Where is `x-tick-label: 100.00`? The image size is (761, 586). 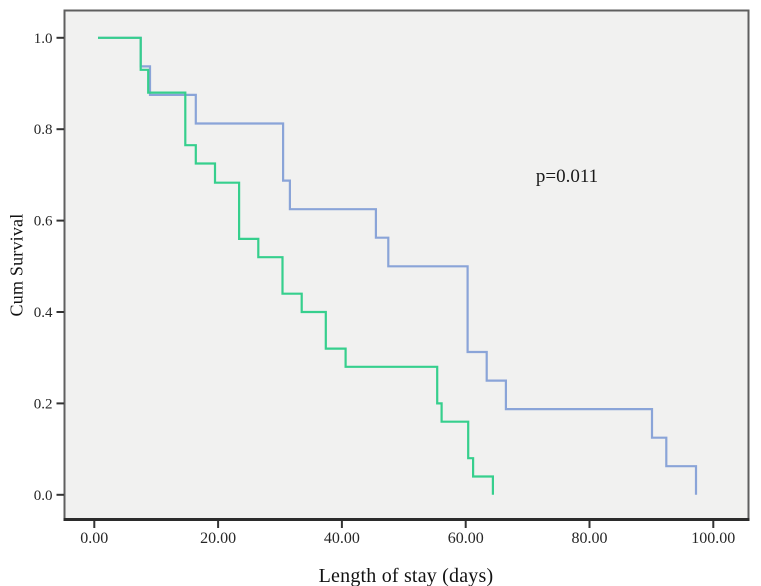
x-tick-label: 100.00 is located at coordinates (713, 538).